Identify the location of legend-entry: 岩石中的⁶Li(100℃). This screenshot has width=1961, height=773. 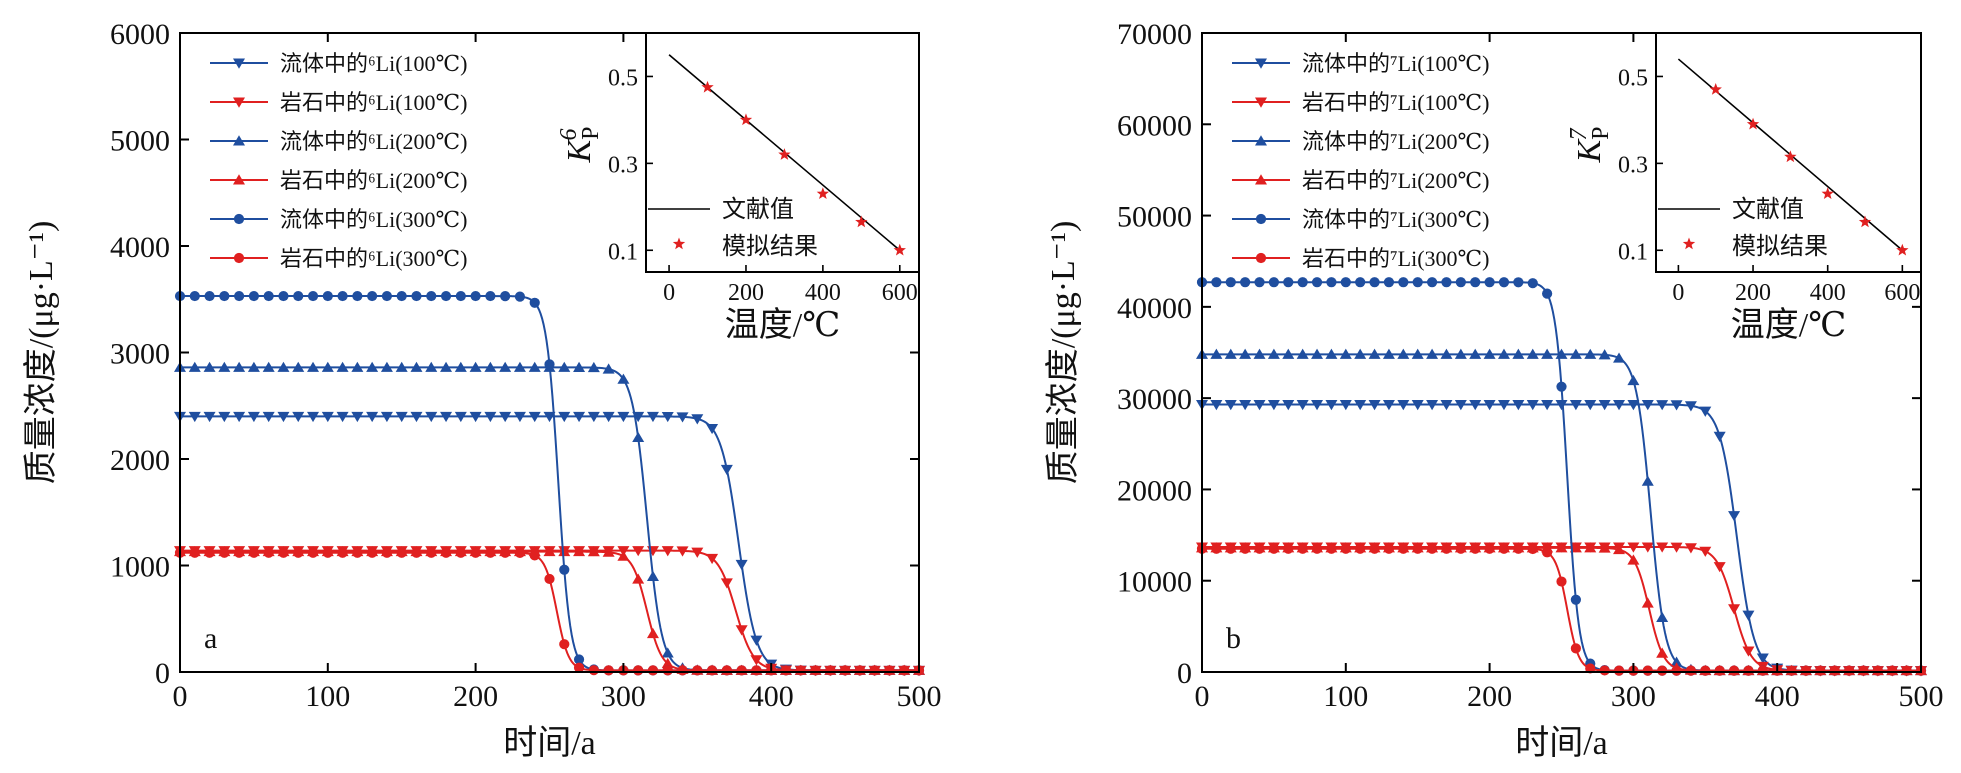
(373, 102).